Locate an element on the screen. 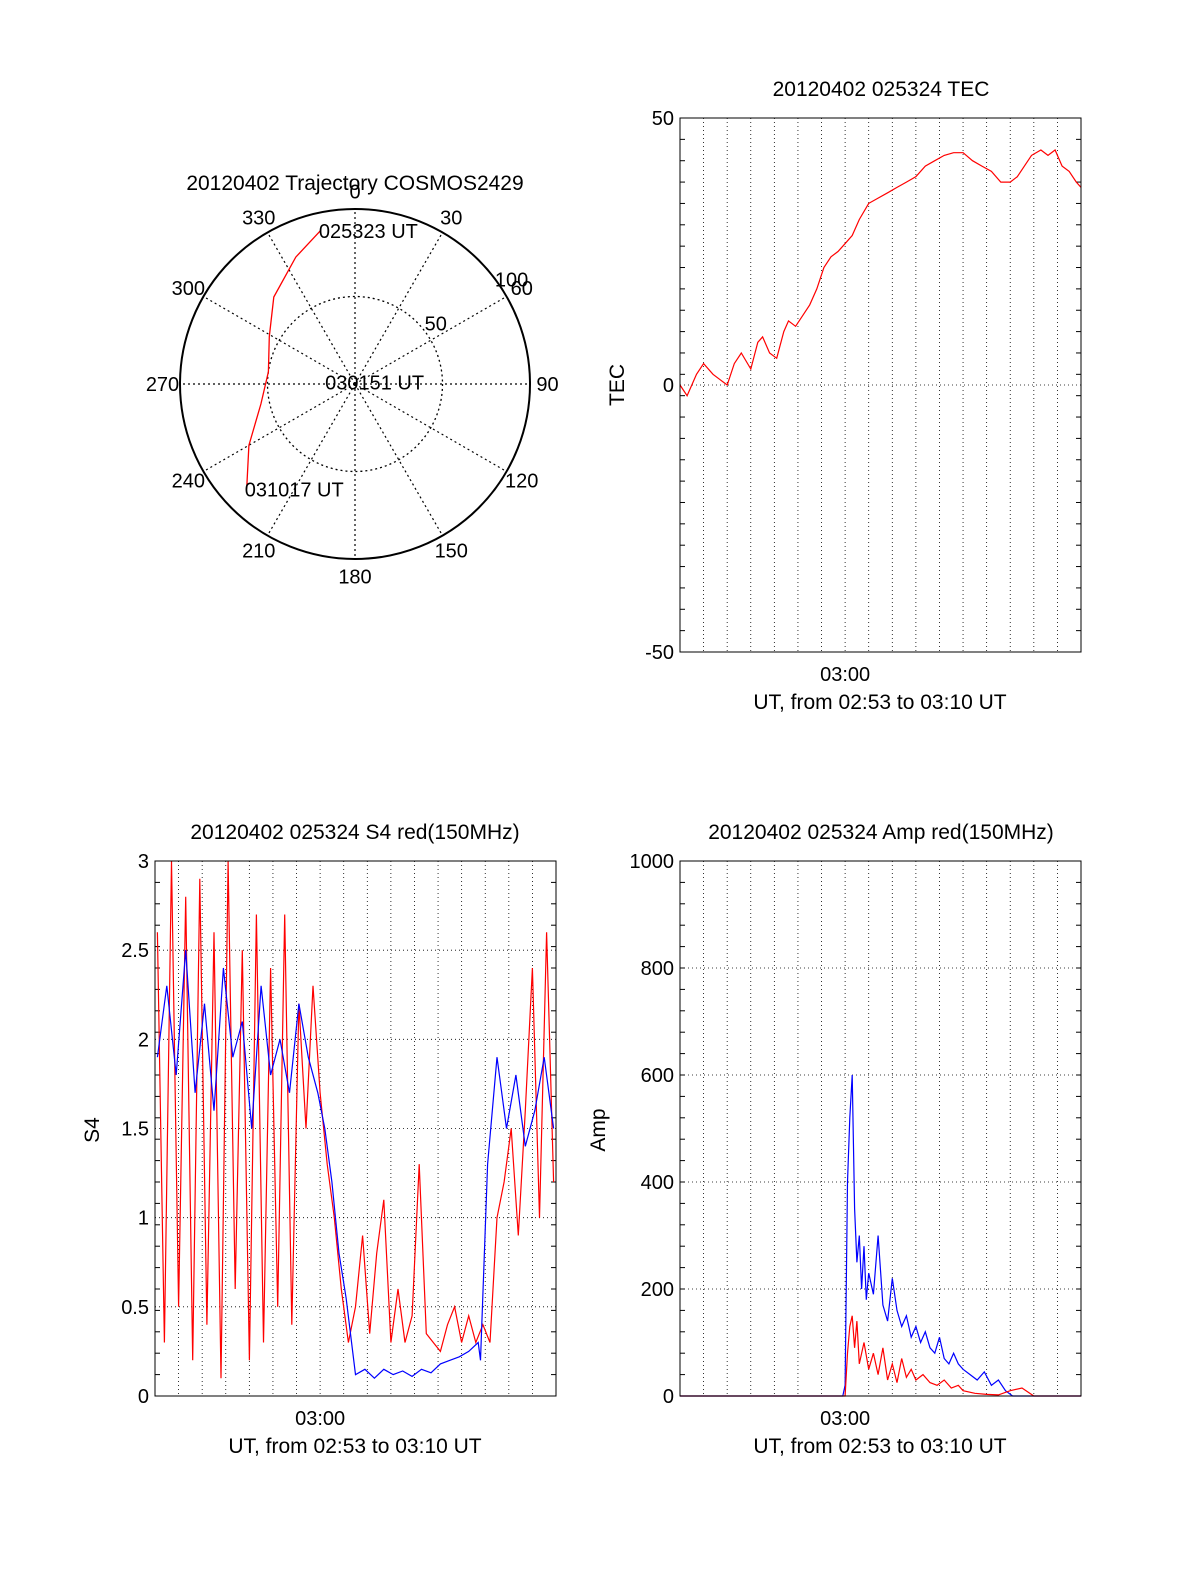  elevation-labels: 50 100 is located at coordinates (477, 303).